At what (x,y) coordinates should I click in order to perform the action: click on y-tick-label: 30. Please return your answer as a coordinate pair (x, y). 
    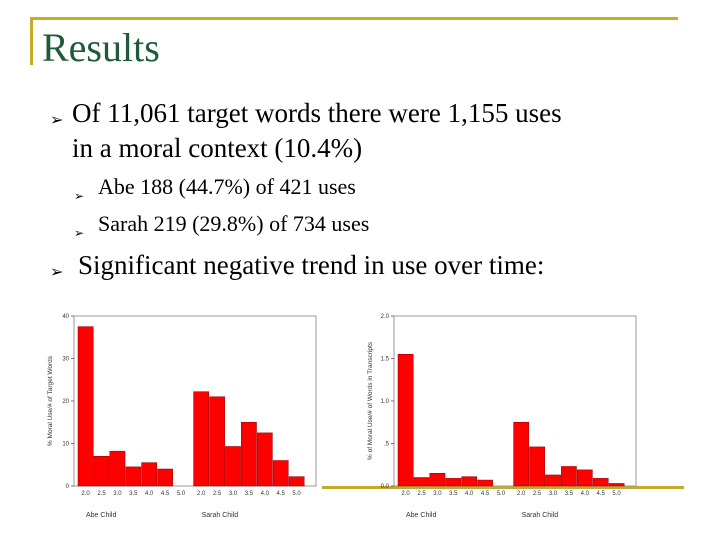
    Looking at the image, I should click on (65, 360).